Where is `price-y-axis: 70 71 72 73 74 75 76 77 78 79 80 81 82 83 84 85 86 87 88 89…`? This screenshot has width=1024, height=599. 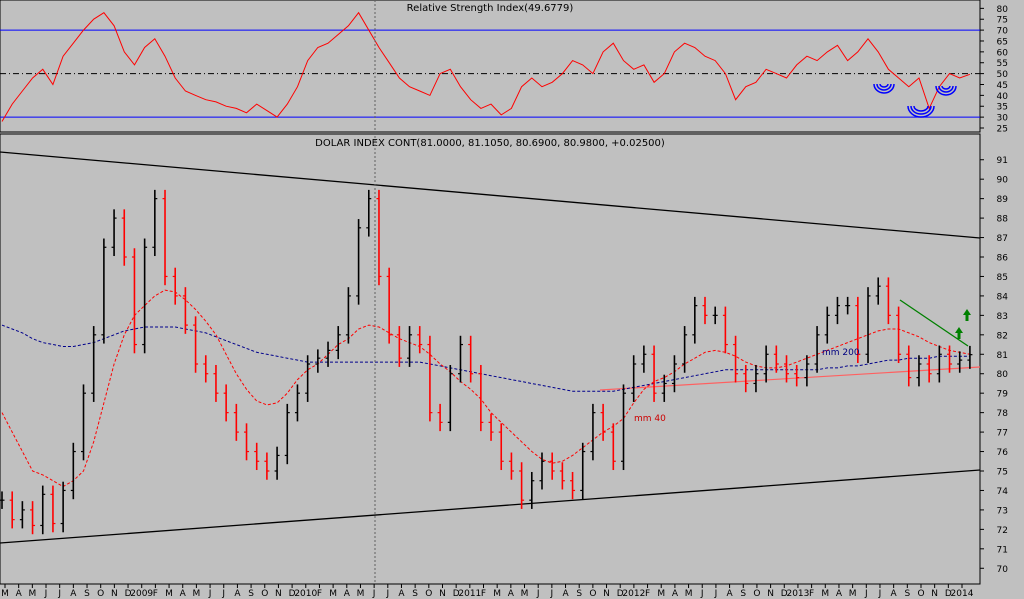
price-y-axis: 70 71 72 73 74 75 76 77 78 79 80 81 82 83 84 85 86 87 88 89… is located at coordinates (994, 365).